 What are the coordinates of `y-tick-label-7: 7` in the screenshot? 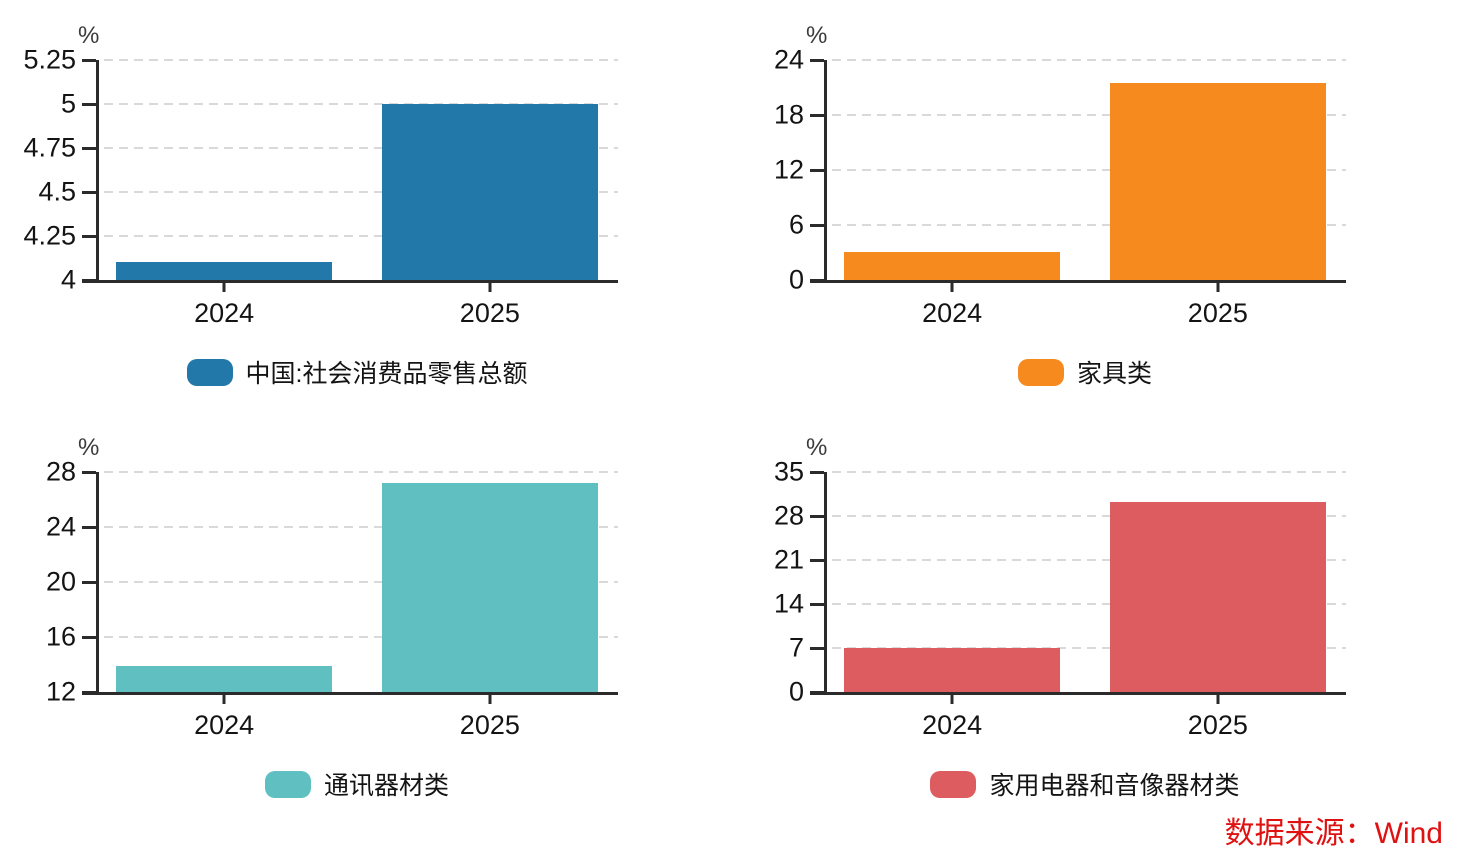 It's located at (796, 647).